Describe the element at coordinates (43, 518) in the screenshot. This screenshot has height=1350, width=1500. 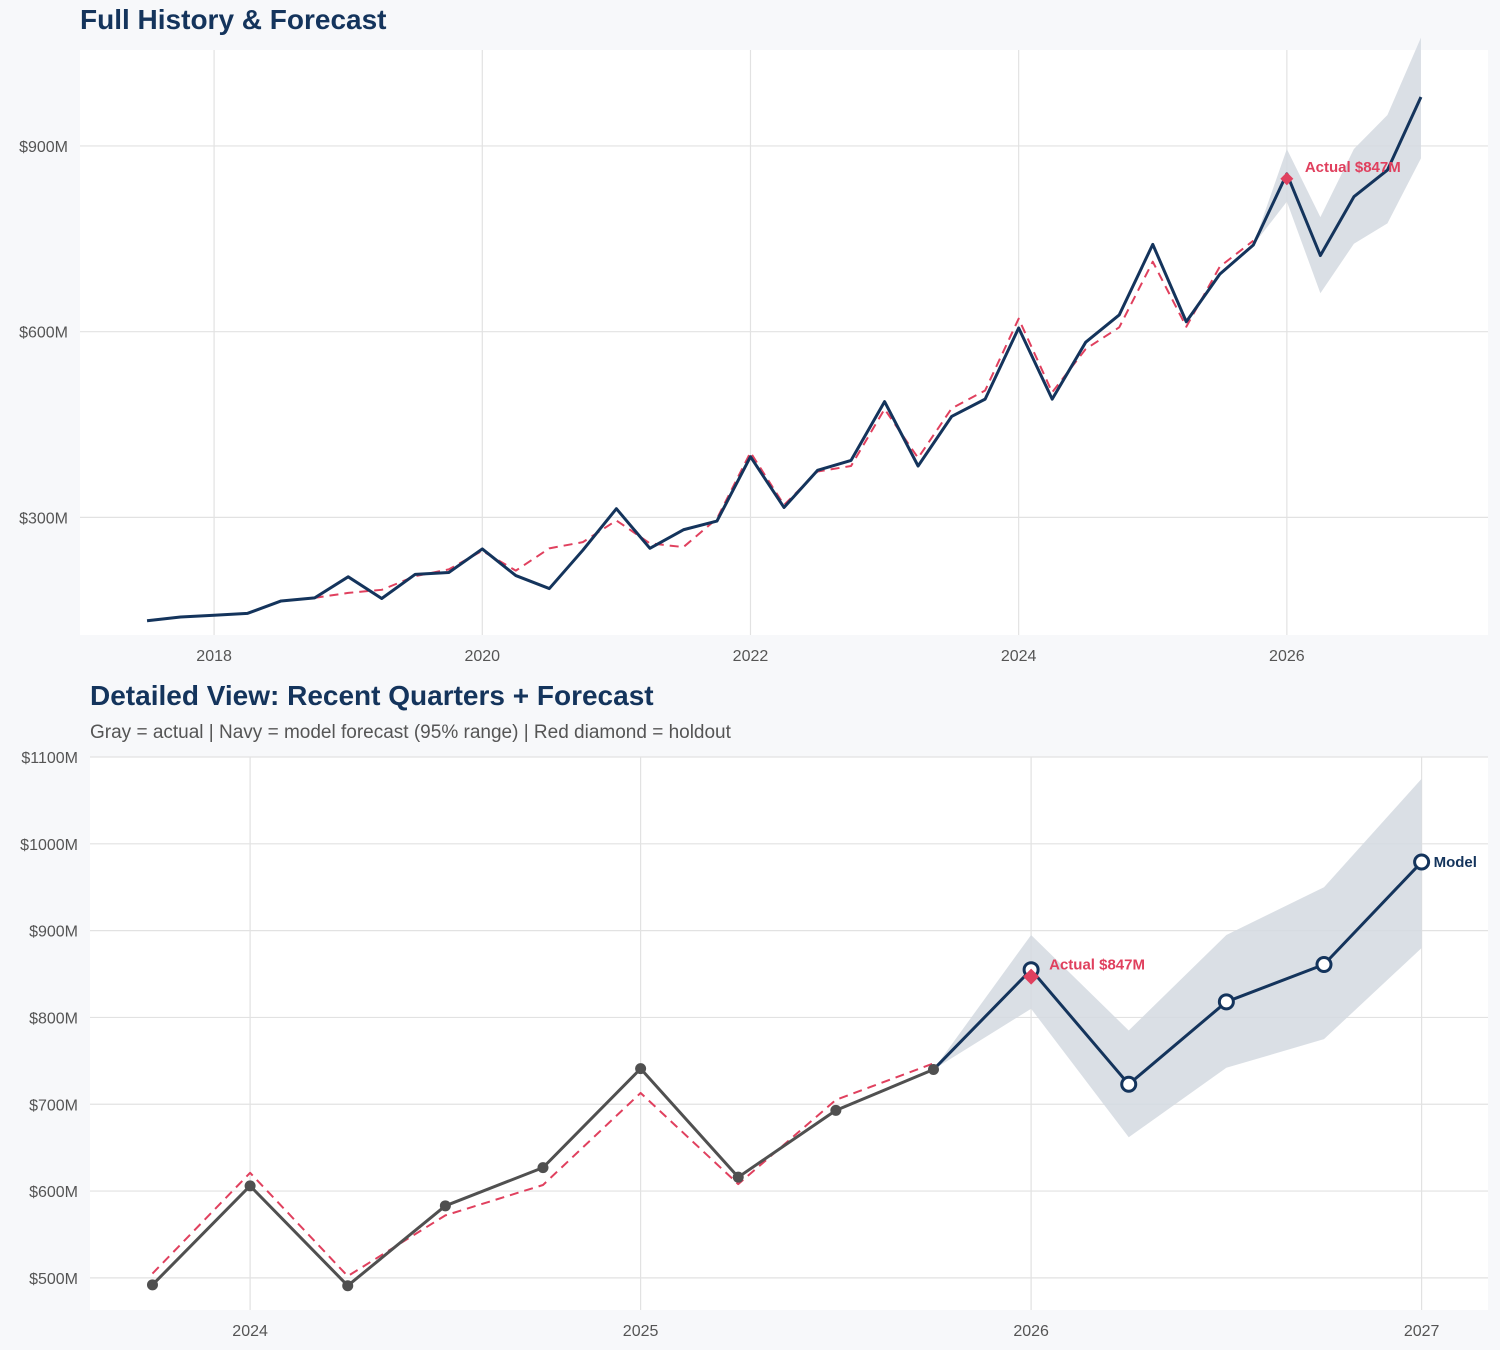
I see `y-tick-label: $300M` at that location.